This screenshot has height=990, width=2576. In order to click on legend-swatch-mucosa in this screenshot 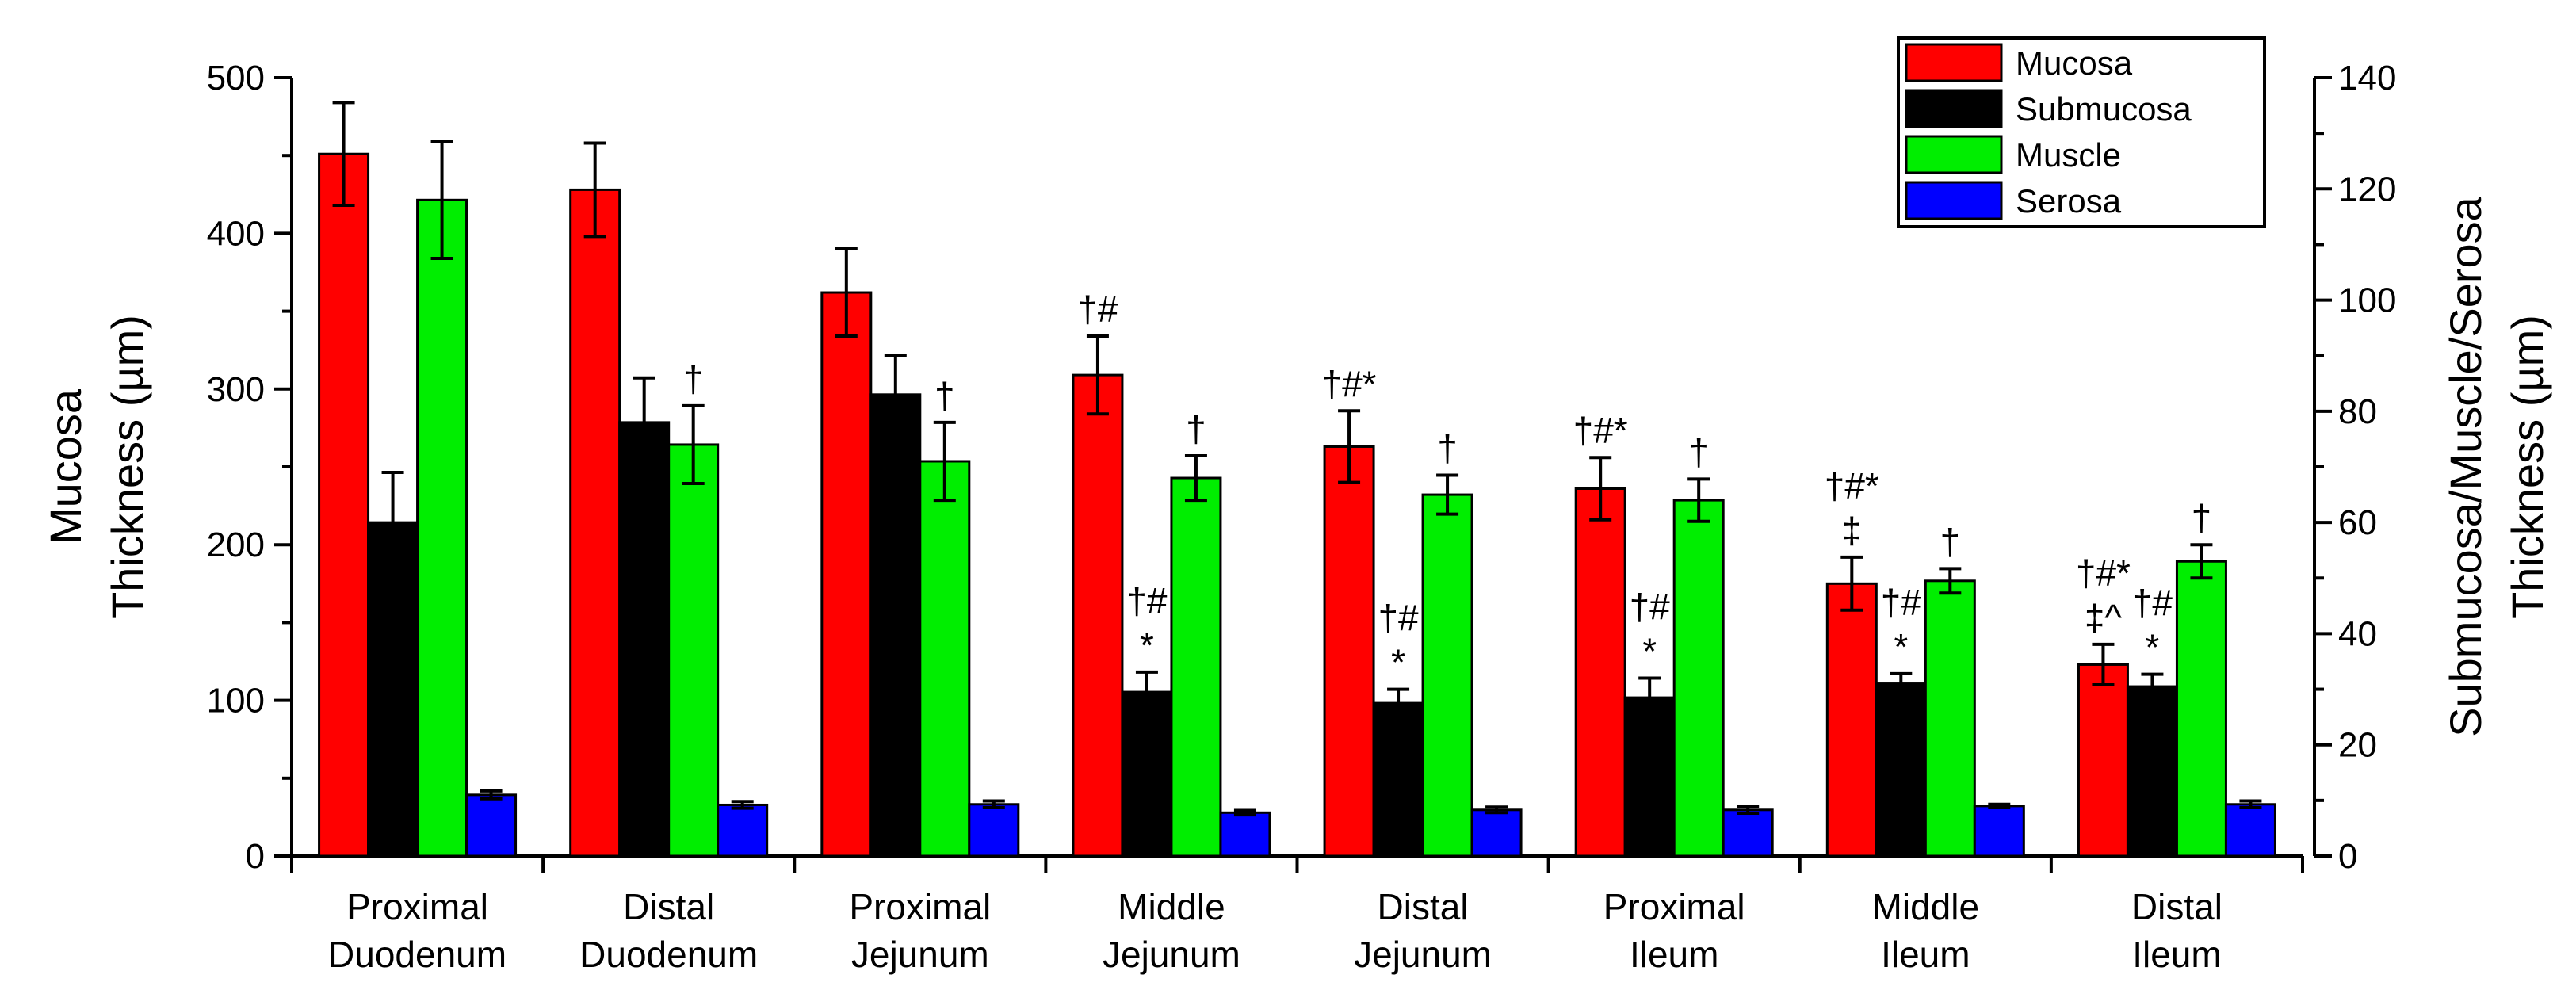, I will do `click(1954, 62)`.